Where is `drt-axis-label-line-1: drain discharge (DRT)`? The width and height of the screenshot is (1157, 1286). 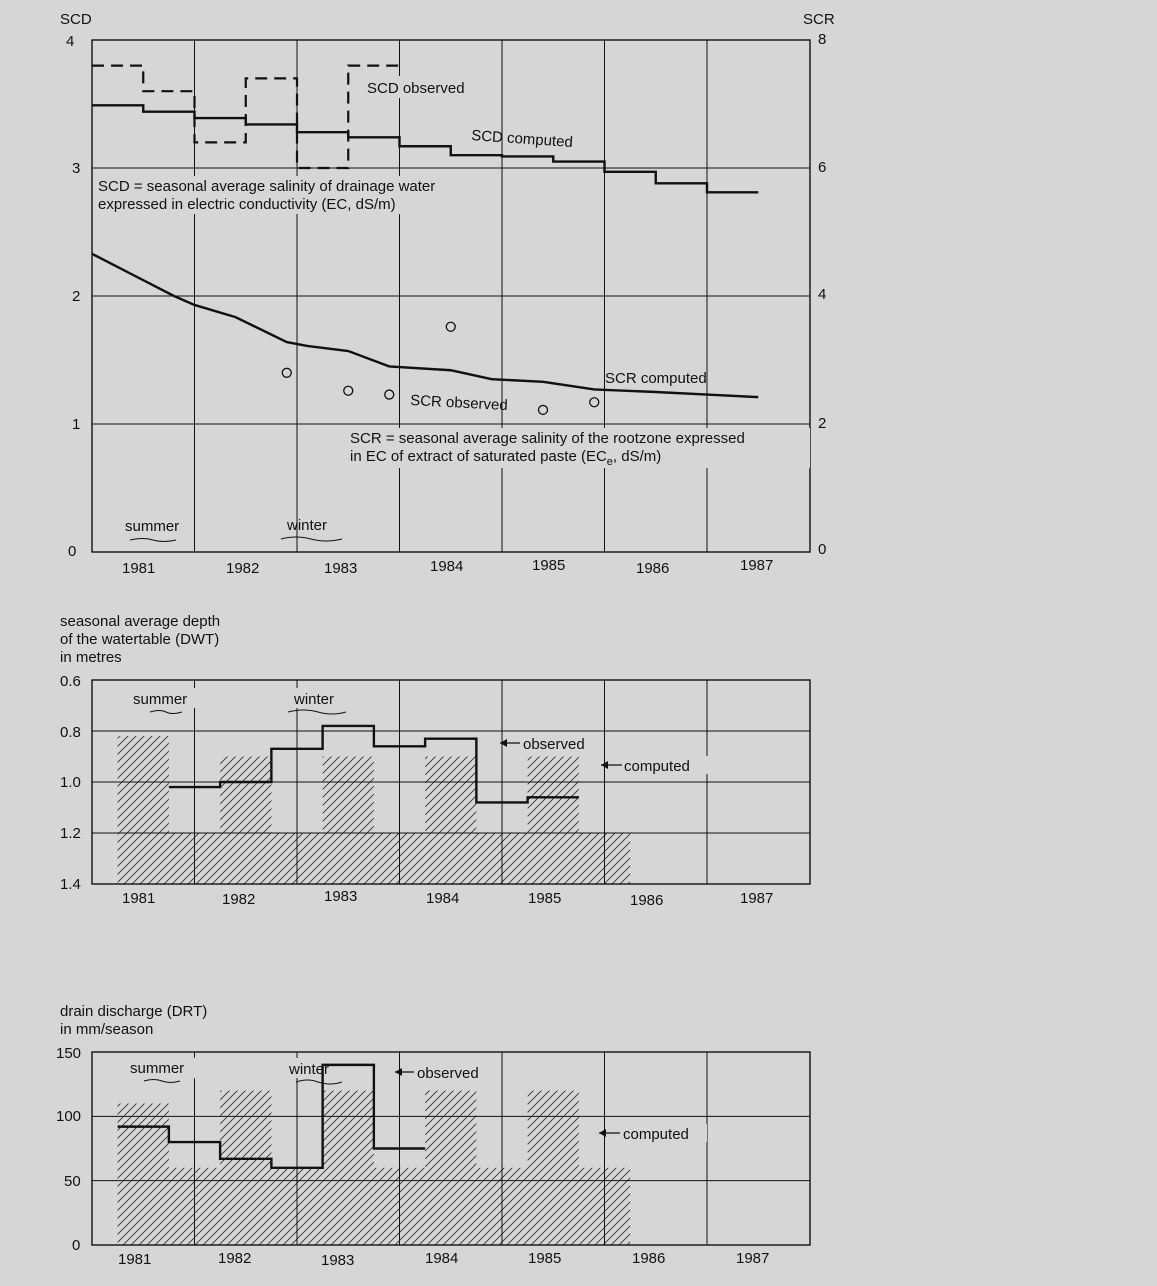 drt-axis-label-line-1: drain discharge (DRT) is located at coordinates (133, 1011).